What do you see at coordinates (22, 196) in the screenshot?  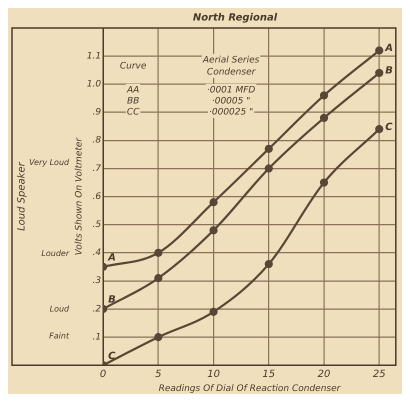 I see `text: Loud Speaker` at bounding box center [22, 196].